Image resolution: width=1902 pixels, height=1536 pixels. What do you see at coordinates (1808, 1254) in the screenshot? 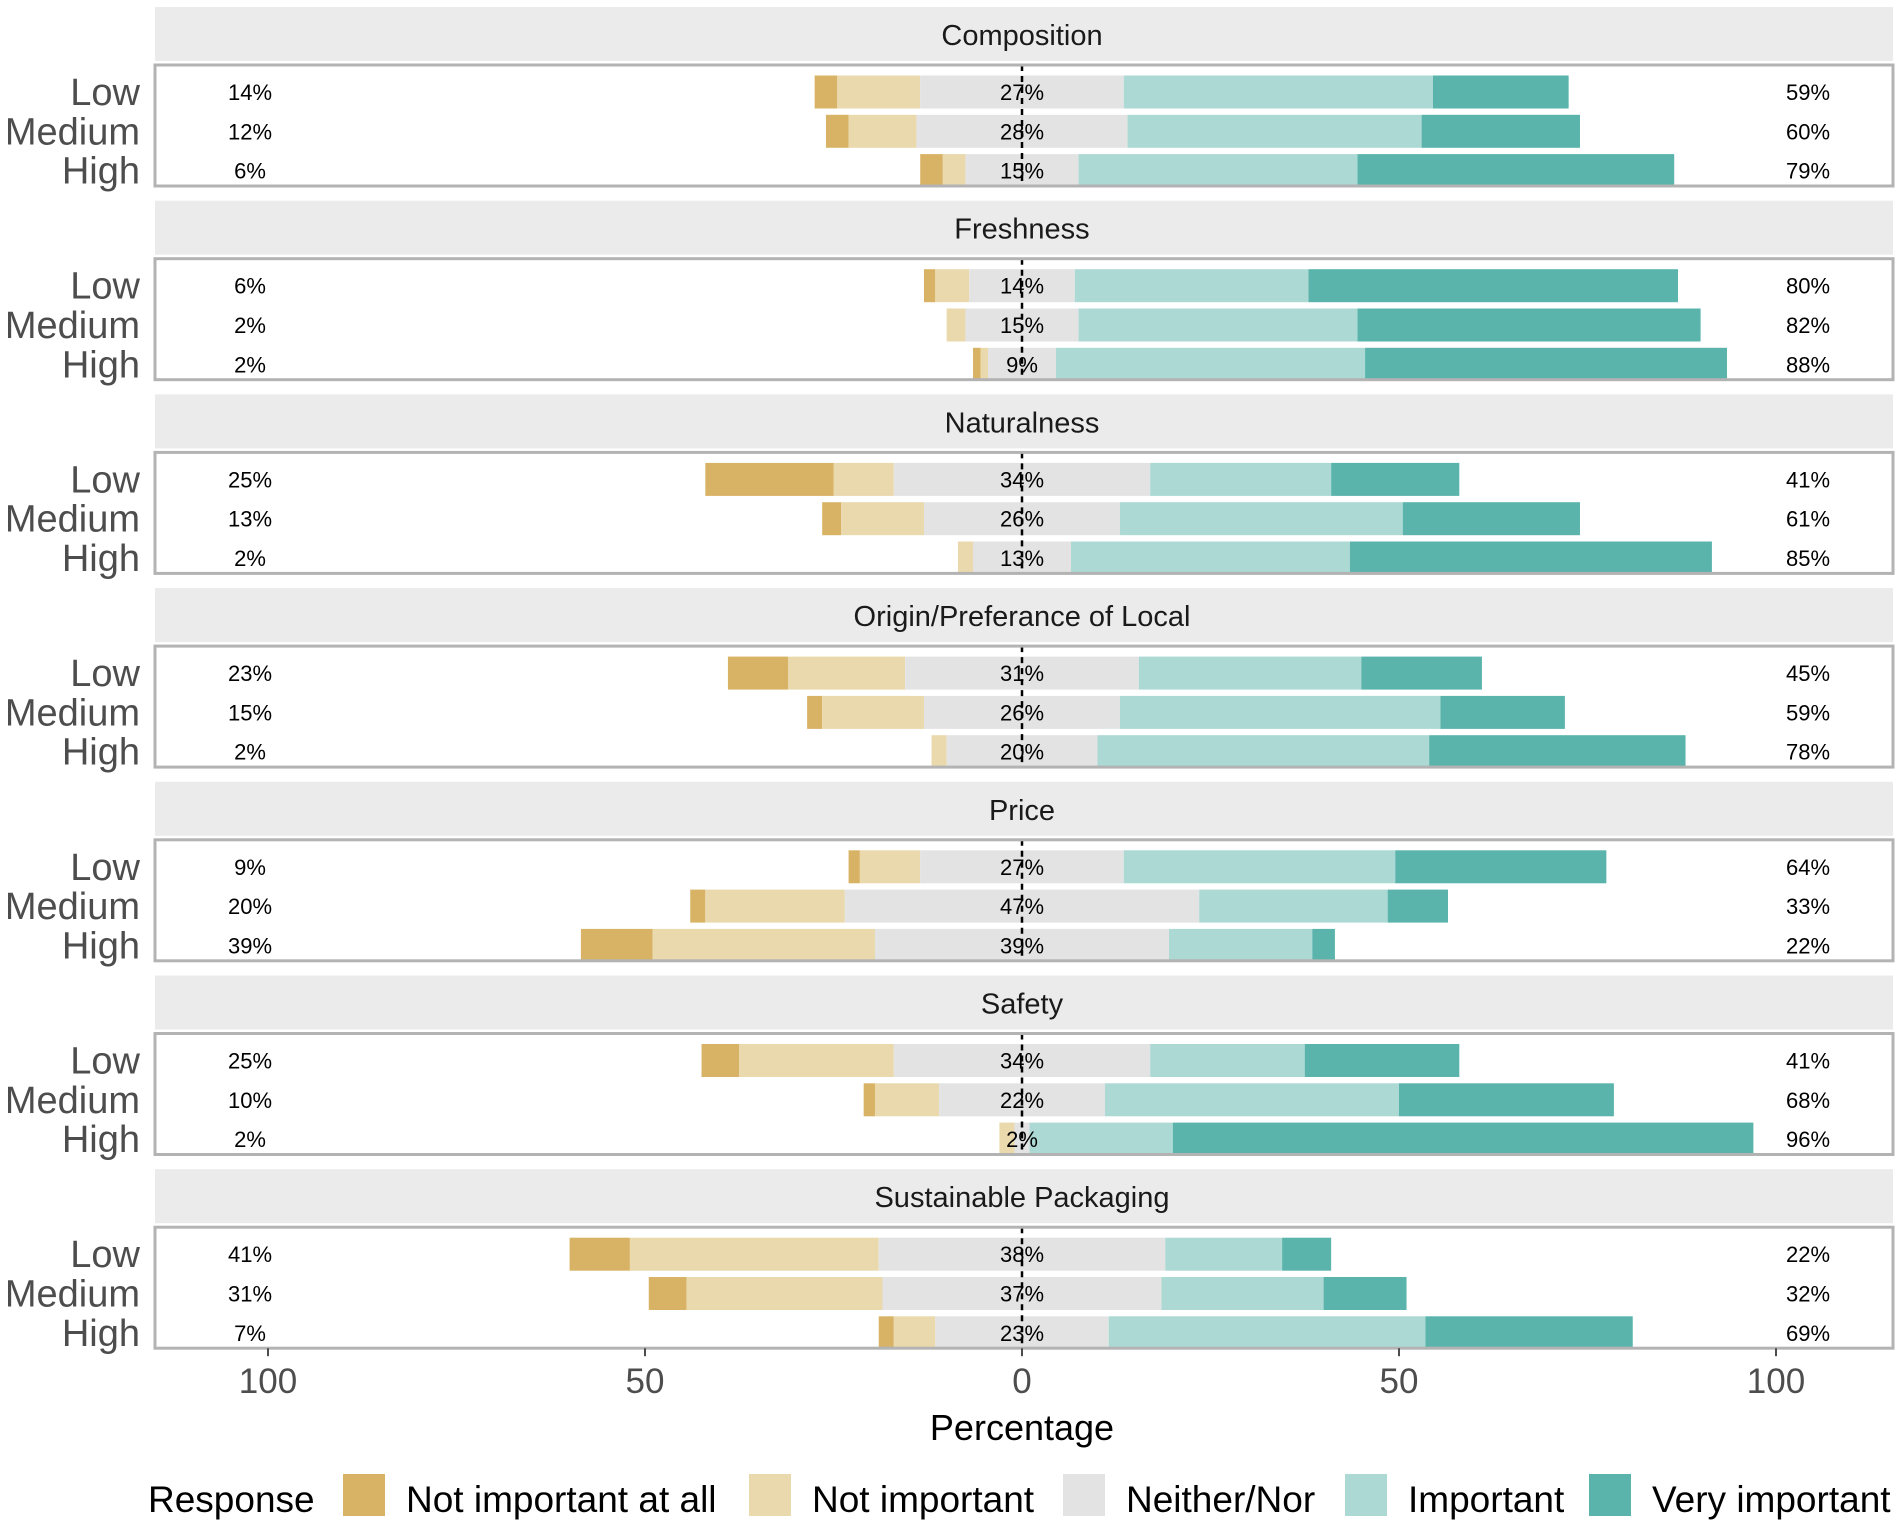
I see `right-percent-label: 22%` at bounding box center [1808, 1254].